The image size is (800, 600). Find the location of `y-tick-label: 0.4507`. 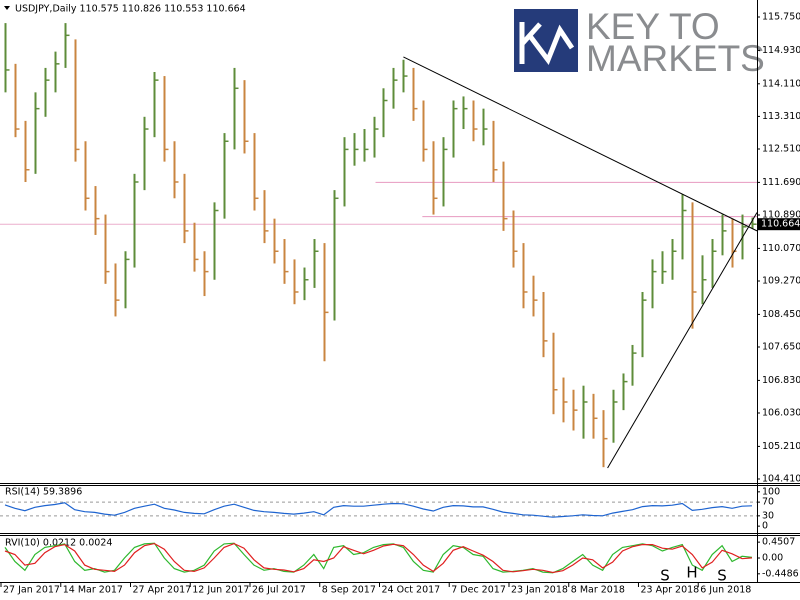

y-tick-label: 0.4507 is located at coordinates (778, 542).